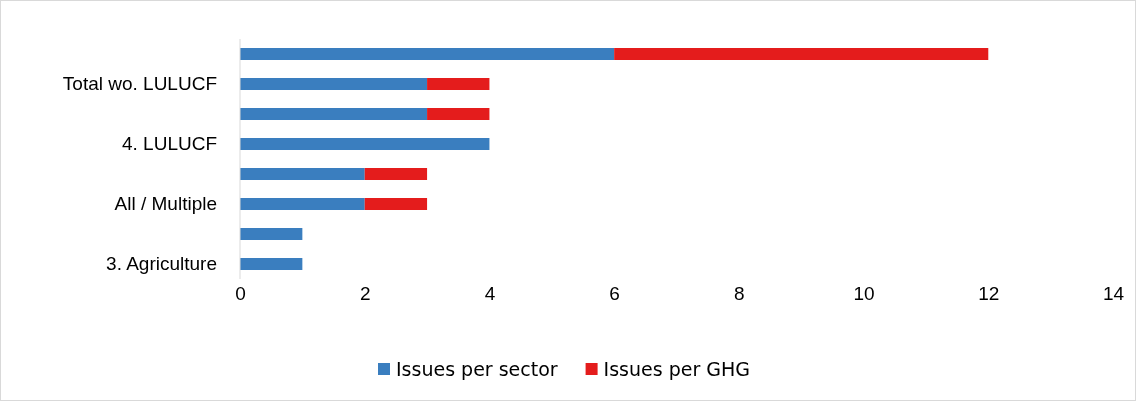 Image resolution: width=1146 pixels, height=403 pixels. What do you see at coordinates (614, 294) in the screenshot?
I see `x-tick-label: 6` at bounding box center [614, 294].